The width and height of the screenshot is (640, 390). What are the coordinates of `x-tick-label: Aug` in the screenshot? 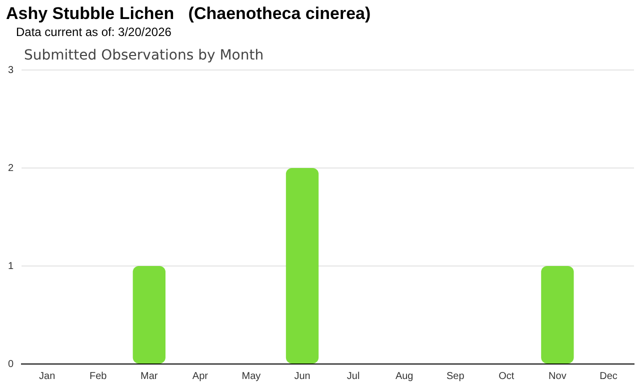 It's located at (404, 376).